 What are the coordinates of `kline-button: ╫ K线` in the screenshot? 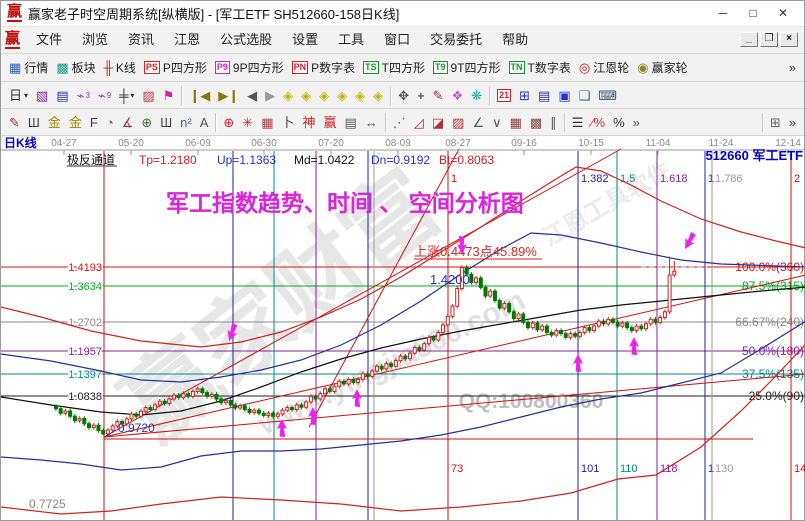 It's located at (120, 67).